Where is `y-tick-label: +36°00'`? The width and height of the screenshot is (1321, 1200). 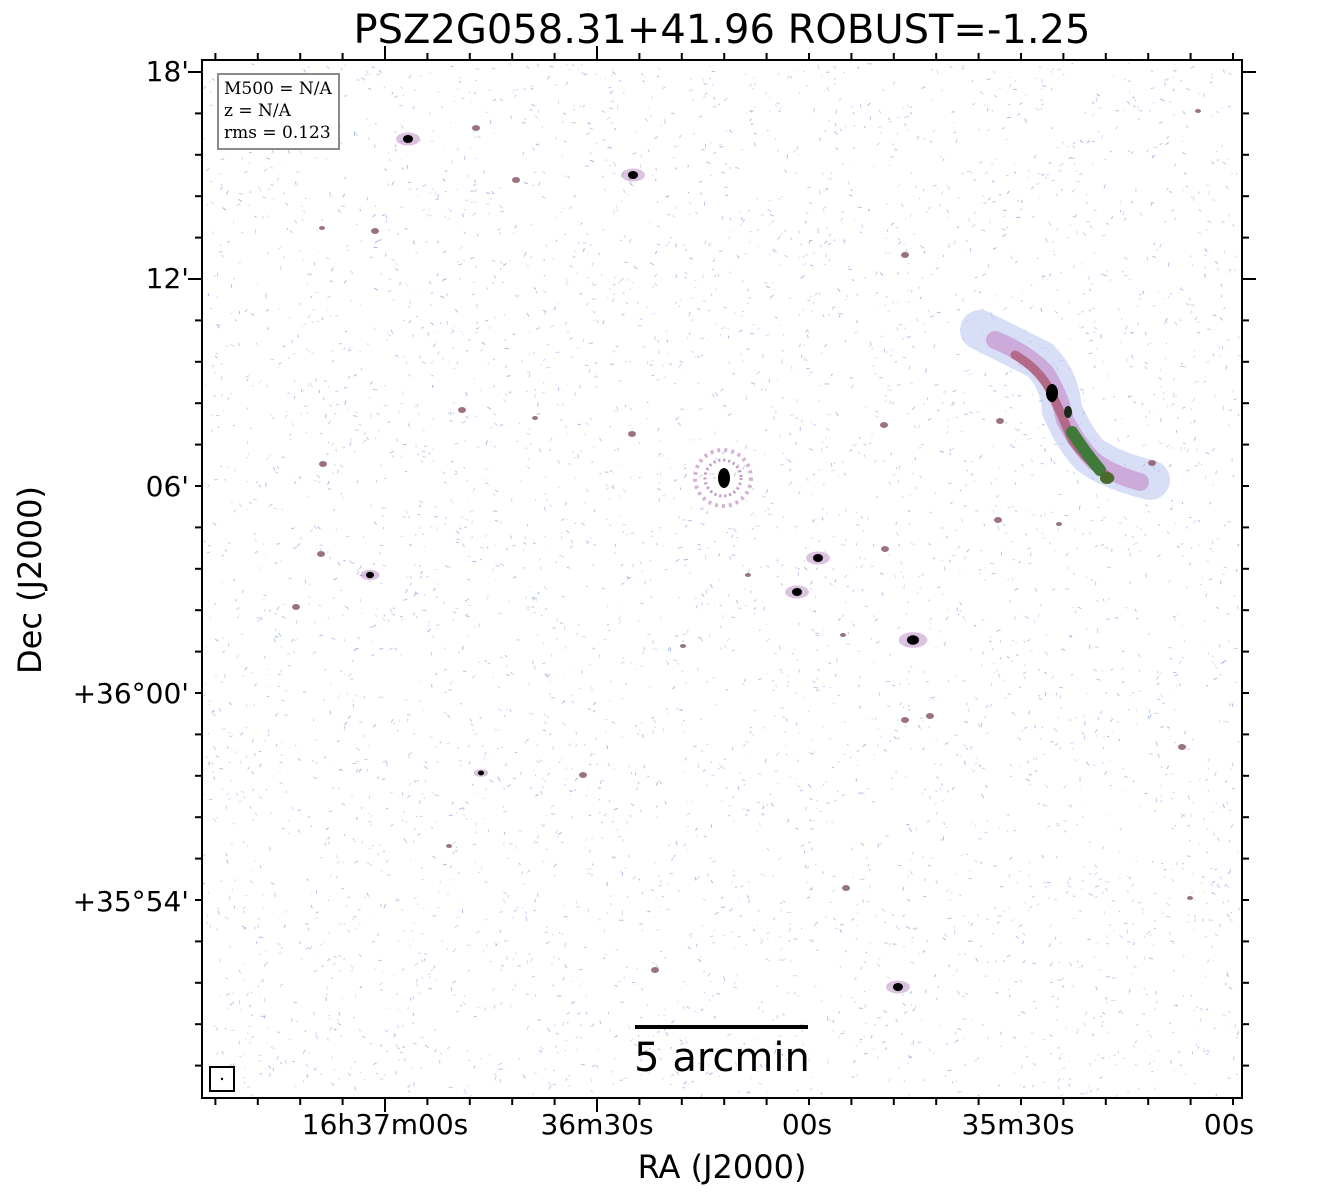 y-tick-label: +36°00' is located at coordinates (130, 693).